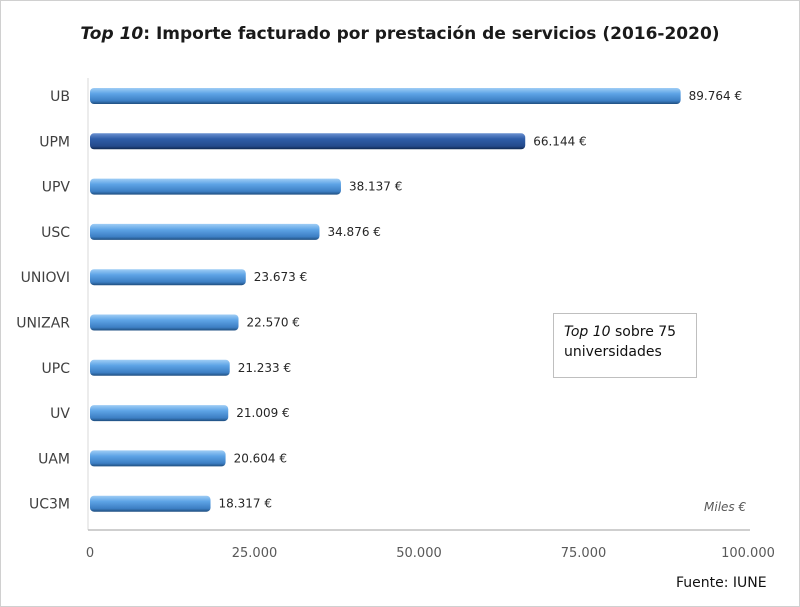  What do you see at coordinates (353, 232) in the screenshot?
I see `data-label: 34.876 €` at bounding box center [353, 232].